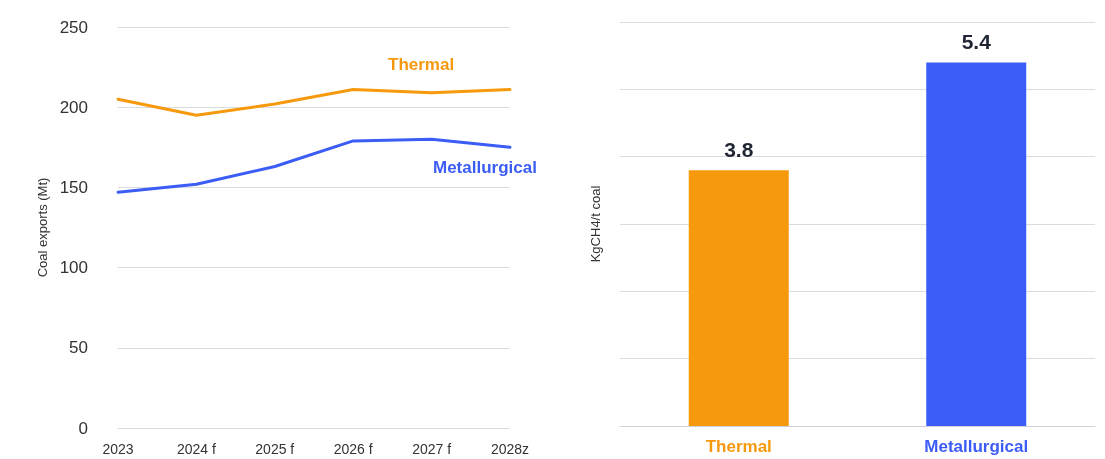 This screenshot has width=1105, height=459. What do you see at coordinates (42, 227) in the screenshot?
I see `y-axis-title: Coal exports (Mt)` at bounding box center [42, 227].